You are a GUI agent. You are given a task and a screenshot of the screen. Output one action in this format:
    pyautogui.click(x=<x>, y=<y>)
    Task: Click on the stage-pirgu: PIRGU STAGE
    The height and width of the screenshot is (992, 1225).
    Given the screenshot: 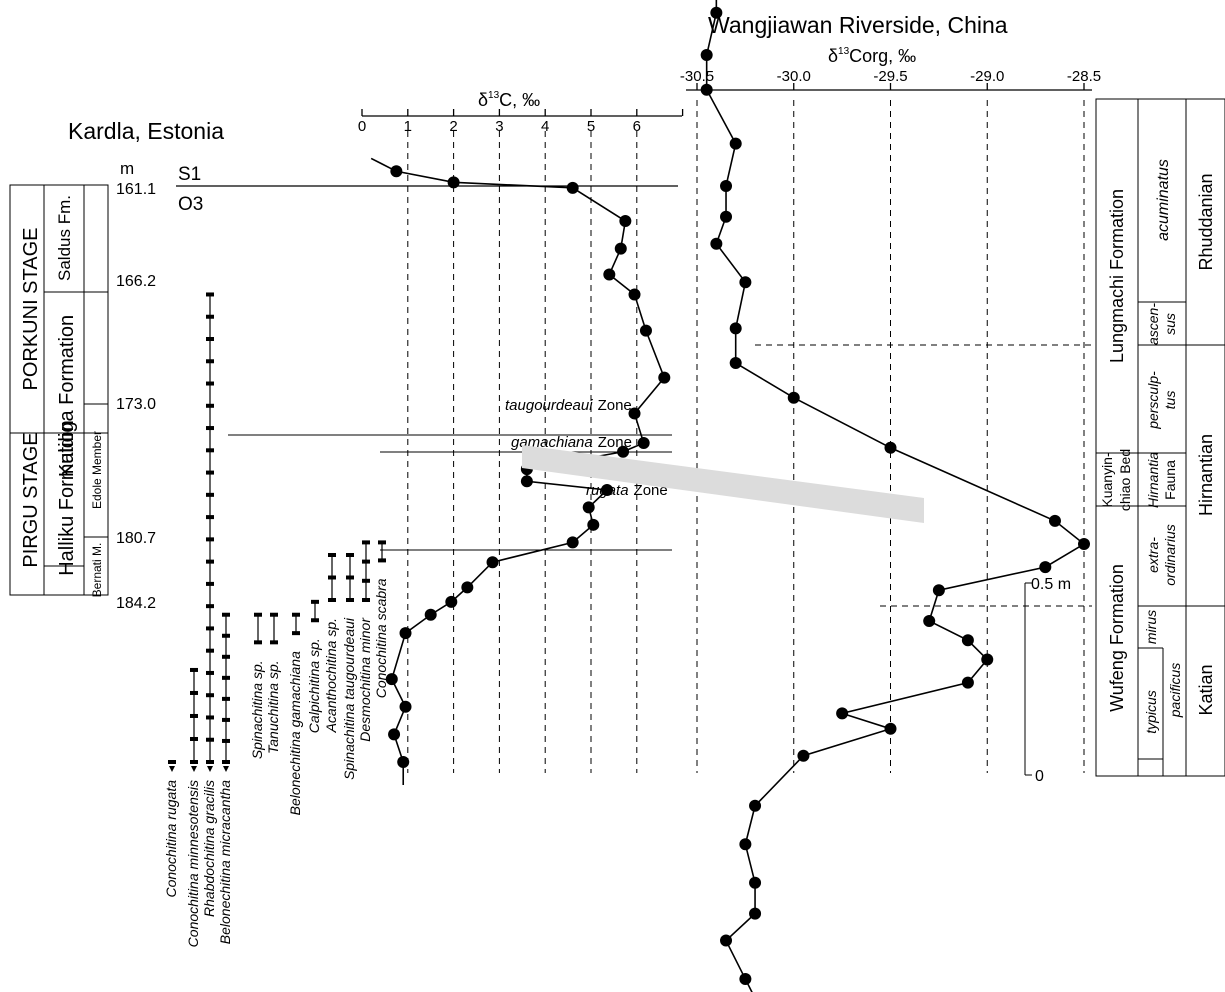 What is the action you would take?
    pyautogui.click(x=31, y=499)
    